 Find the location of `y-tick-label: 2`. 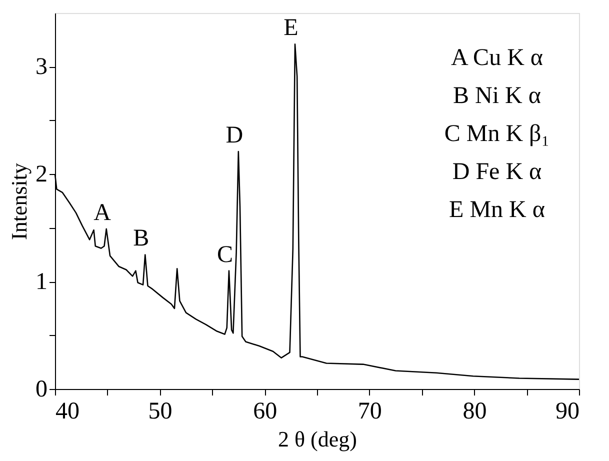

y-tick-label: 2 is located at coordinates (42, 175).